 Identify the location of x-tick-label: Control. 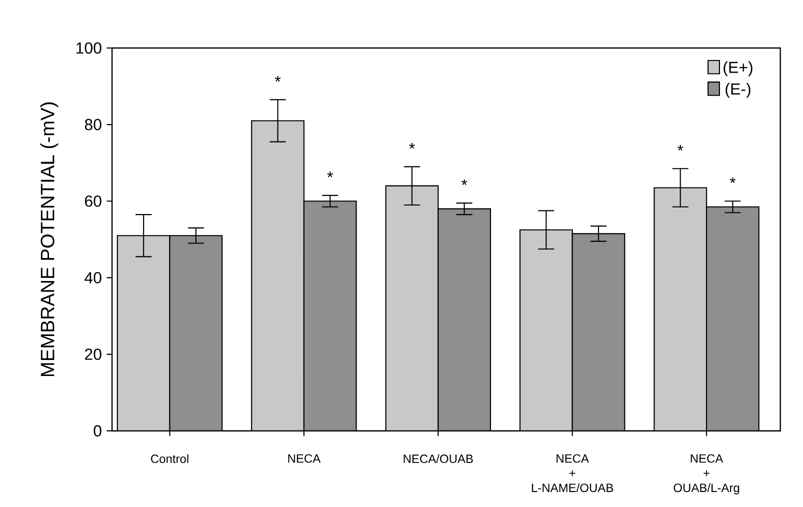
(169, 459).